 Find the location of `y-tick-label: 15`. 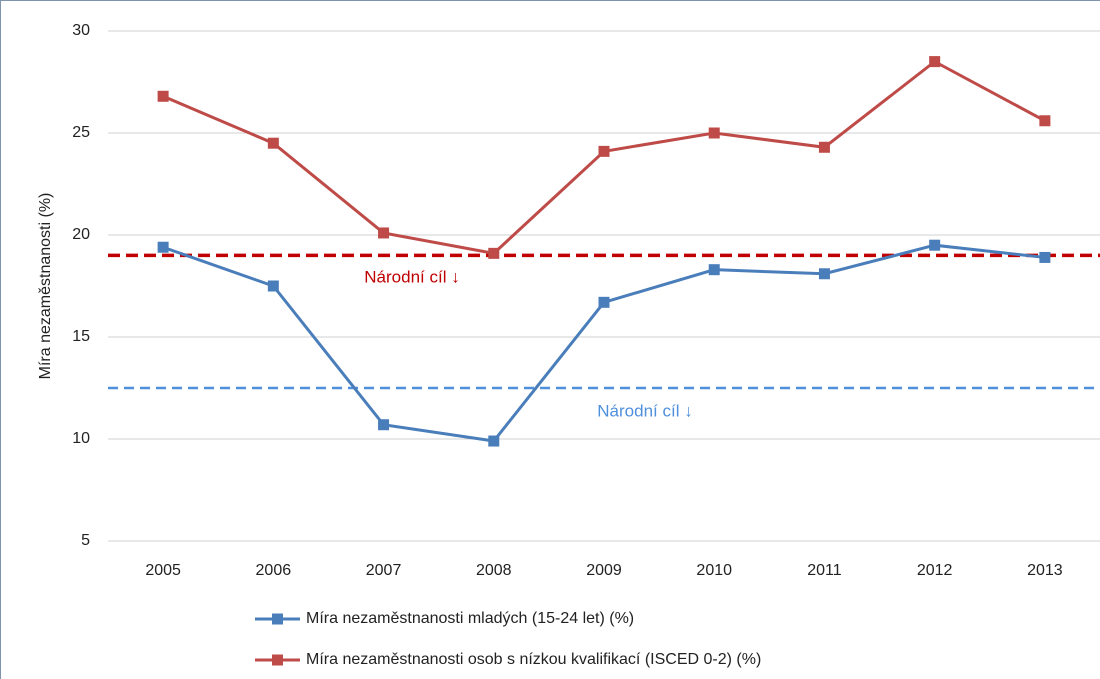

y-tick-label: 15 is located at coordinates (81, 336).